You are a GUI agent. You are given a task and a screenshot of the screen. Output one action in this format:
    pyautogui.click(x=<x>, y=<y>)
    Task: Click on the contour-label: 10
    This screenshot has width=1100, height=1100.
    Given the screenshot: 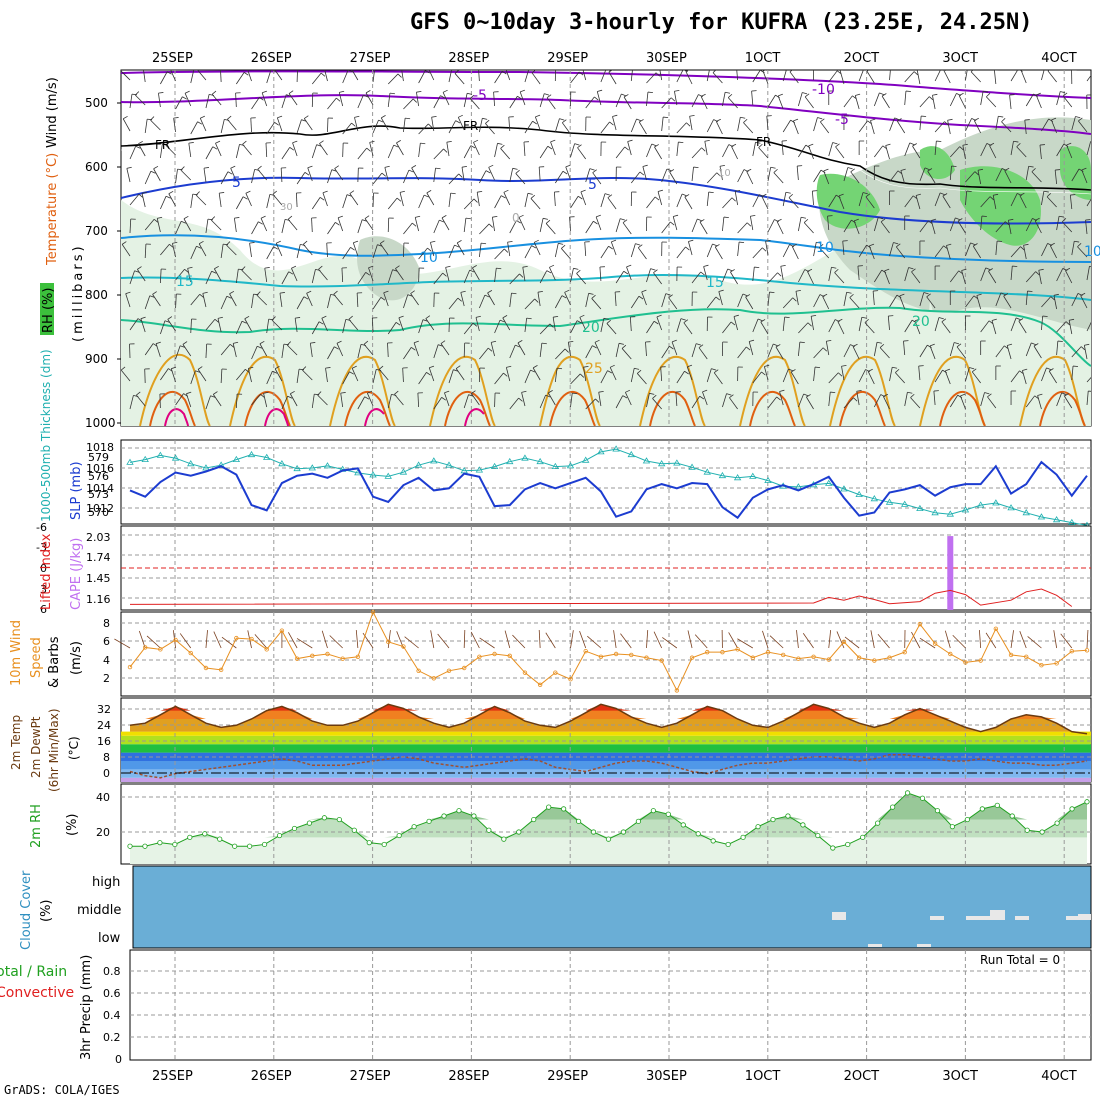 What is the action you would take?
    pyautogui.click(x=1092, y=252)
    